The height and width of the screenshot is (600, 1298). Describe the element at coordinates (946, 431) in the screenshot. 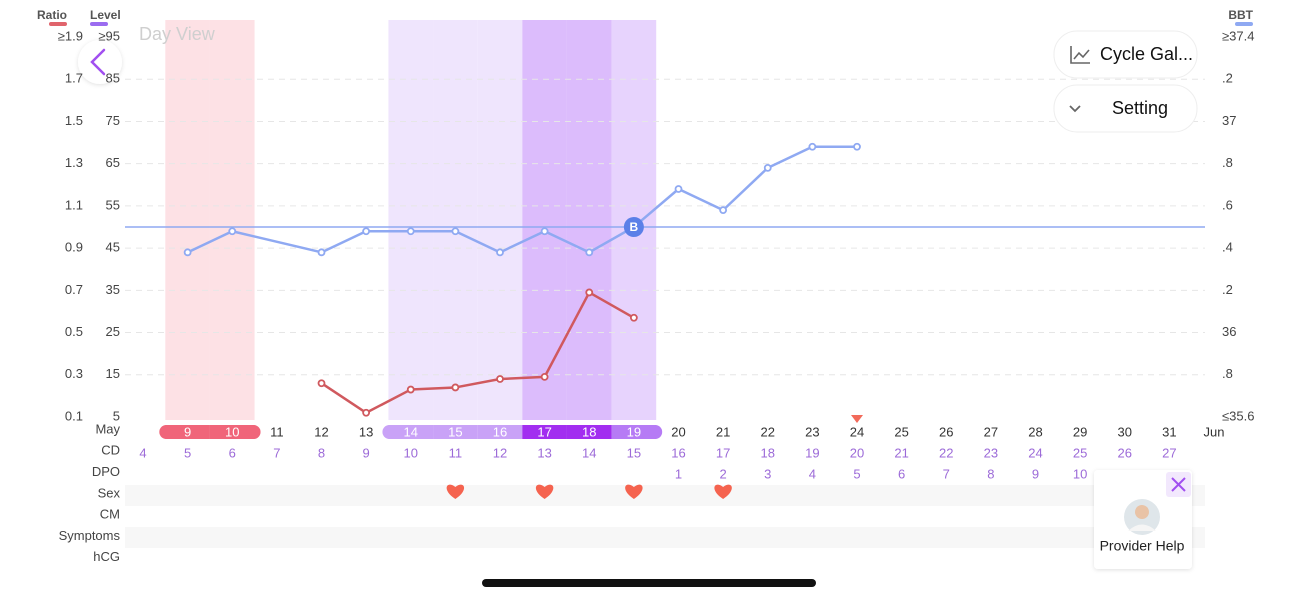

I see `date-label: 26` at that location.